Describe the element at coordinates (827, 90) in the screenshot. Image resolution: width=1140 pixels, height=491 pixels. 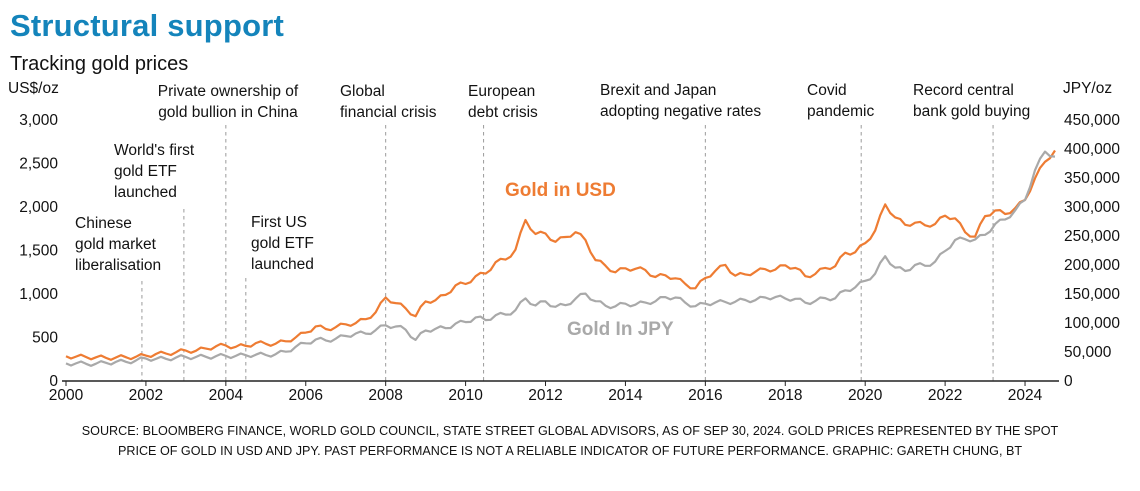
I see `svg-text: Covid` at that location.